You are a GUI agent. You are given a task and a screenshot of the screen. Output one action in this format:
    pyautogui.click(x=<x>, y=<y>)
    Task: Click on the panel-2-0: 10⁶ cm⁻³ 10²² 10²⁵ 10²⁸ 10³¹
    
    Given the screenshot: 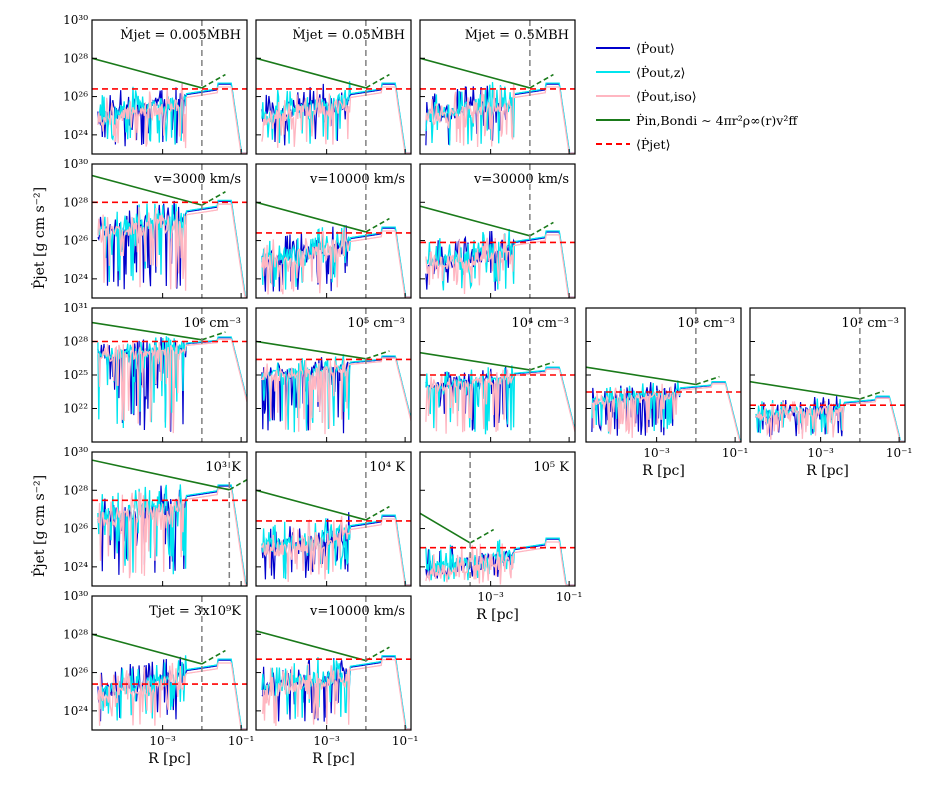 What is the action you would take?
    pyautogui.click(x=155, y=372)
    